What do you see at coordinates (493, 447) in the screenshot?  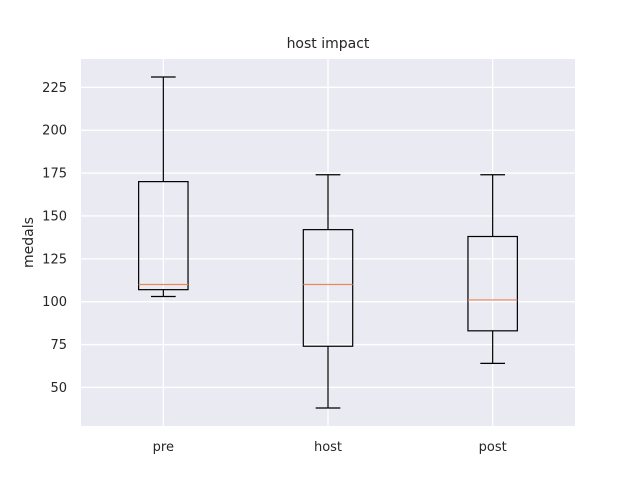 I see `x-tick-label: post` at bounding box center [493, 447].